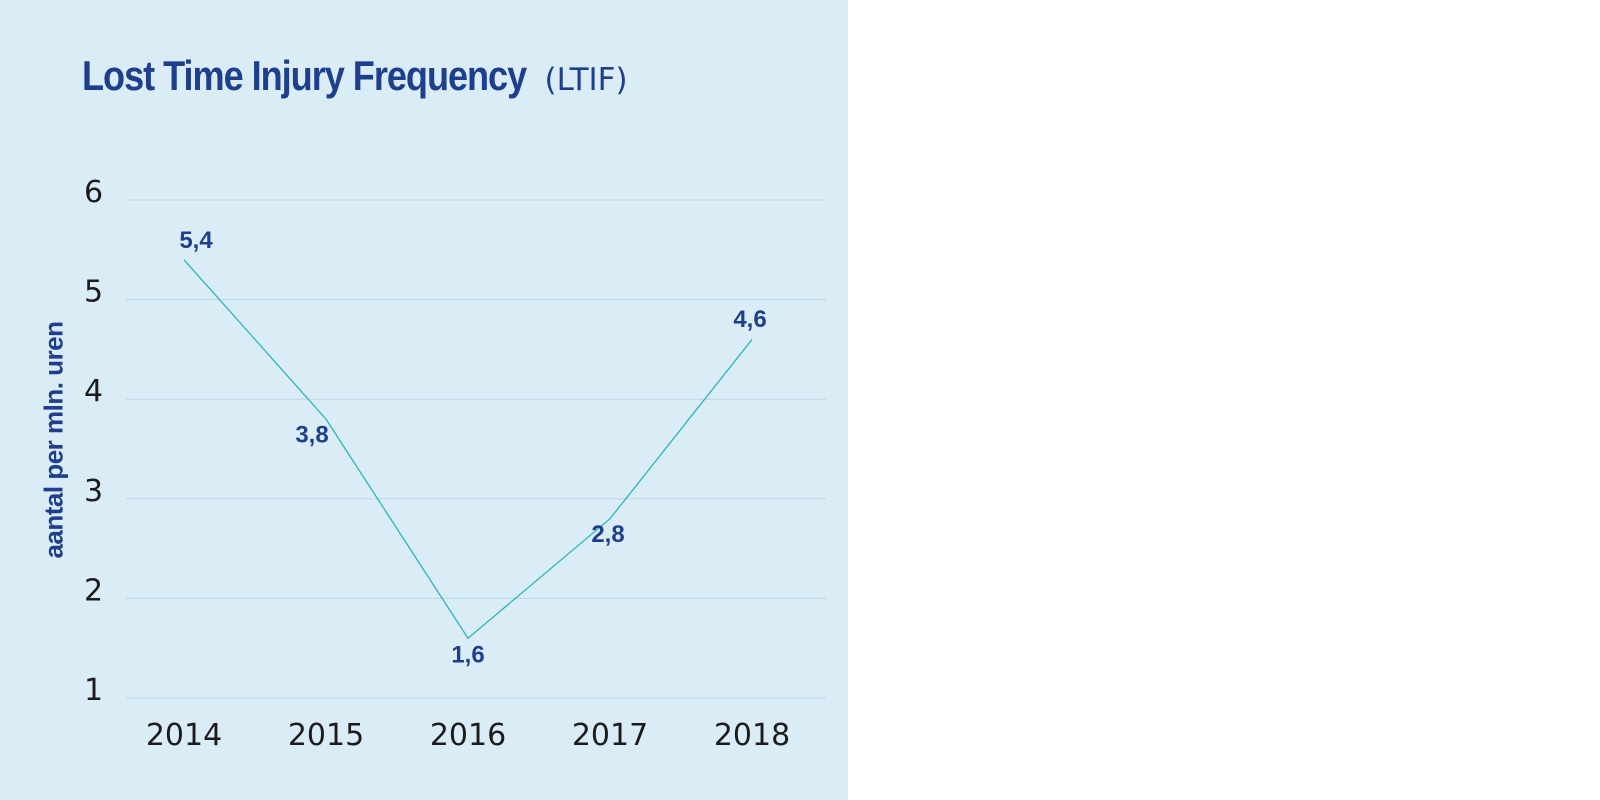  I want to click on data-label: 3,8, so click(311, 434).